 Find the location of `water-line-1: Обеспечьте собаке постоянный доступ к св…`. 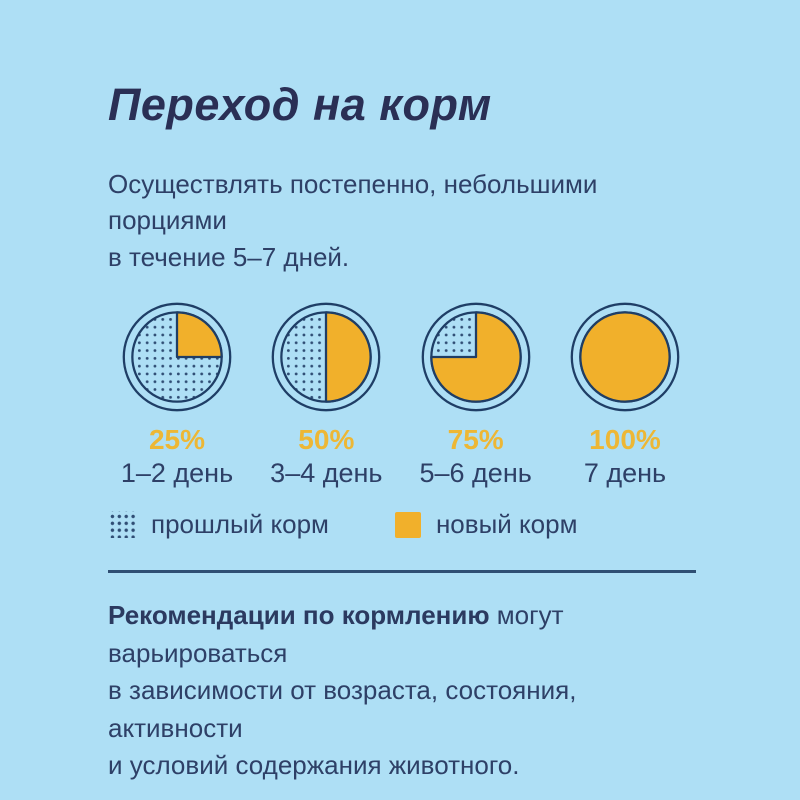

water-line-1: Обеспечьте собаке постоянный доступ к св… is located at coordinates (401, 797).